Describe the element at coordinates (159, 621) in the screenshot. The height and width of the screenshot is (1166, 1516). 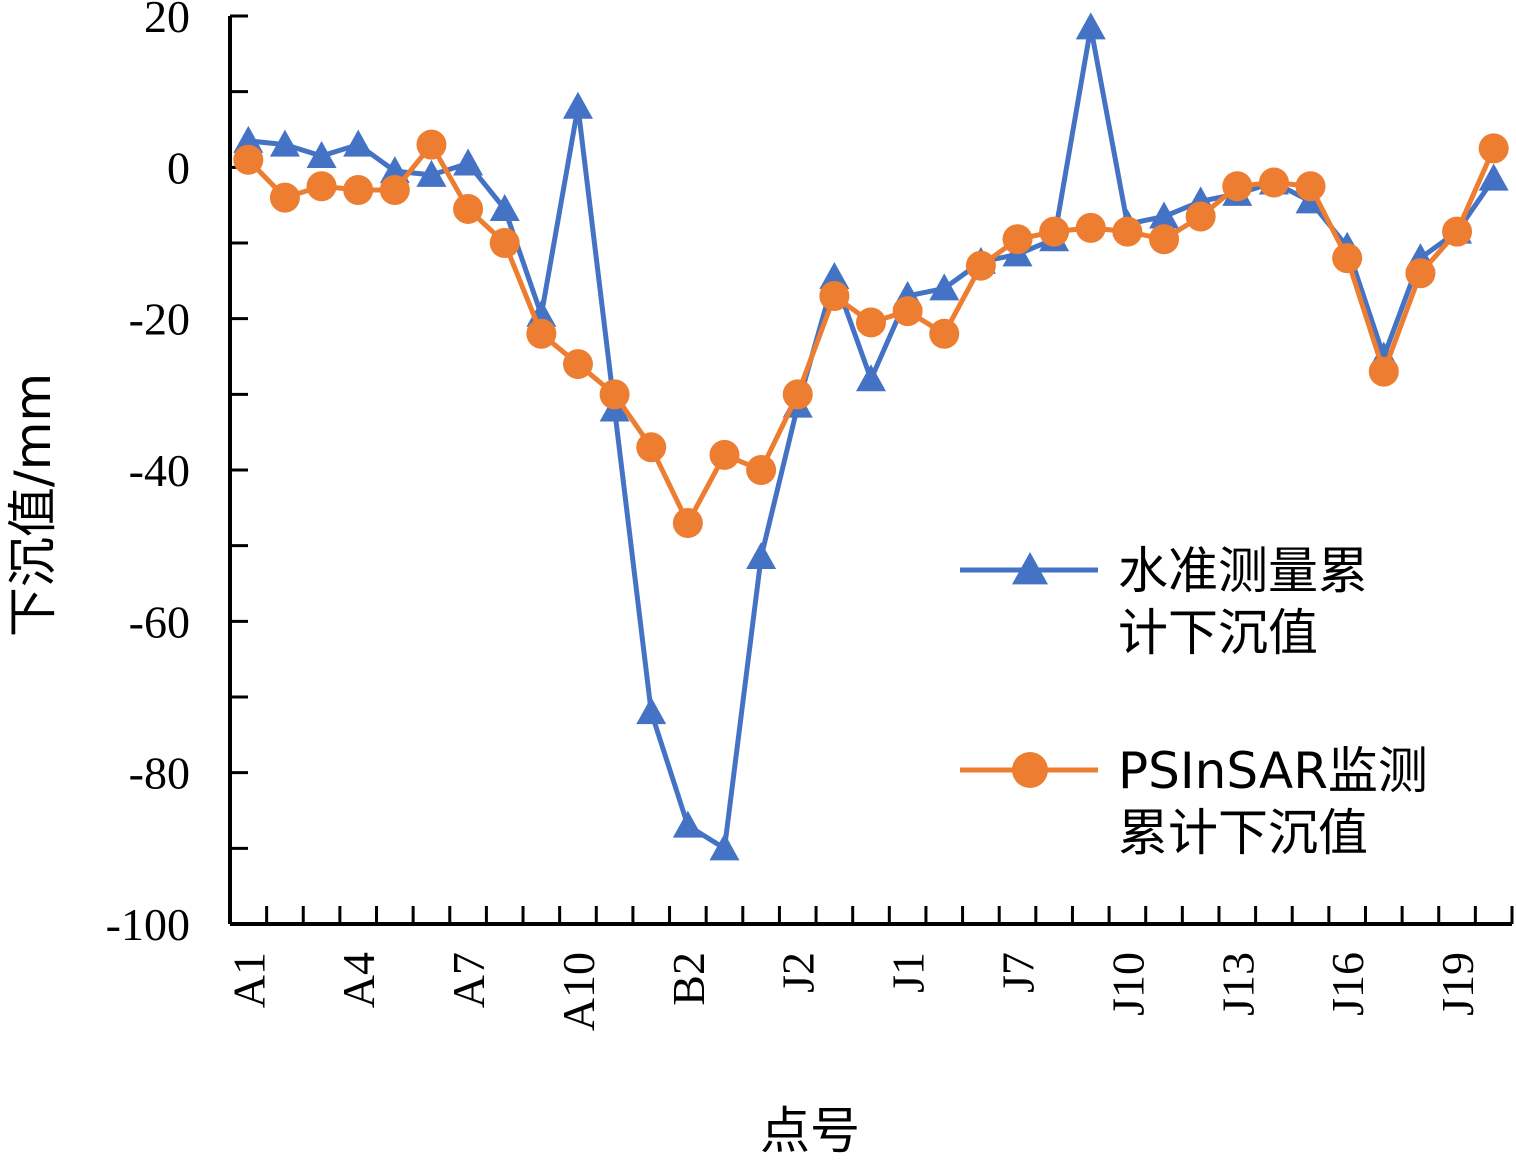
I see `y-tick-label: -60` at that location.